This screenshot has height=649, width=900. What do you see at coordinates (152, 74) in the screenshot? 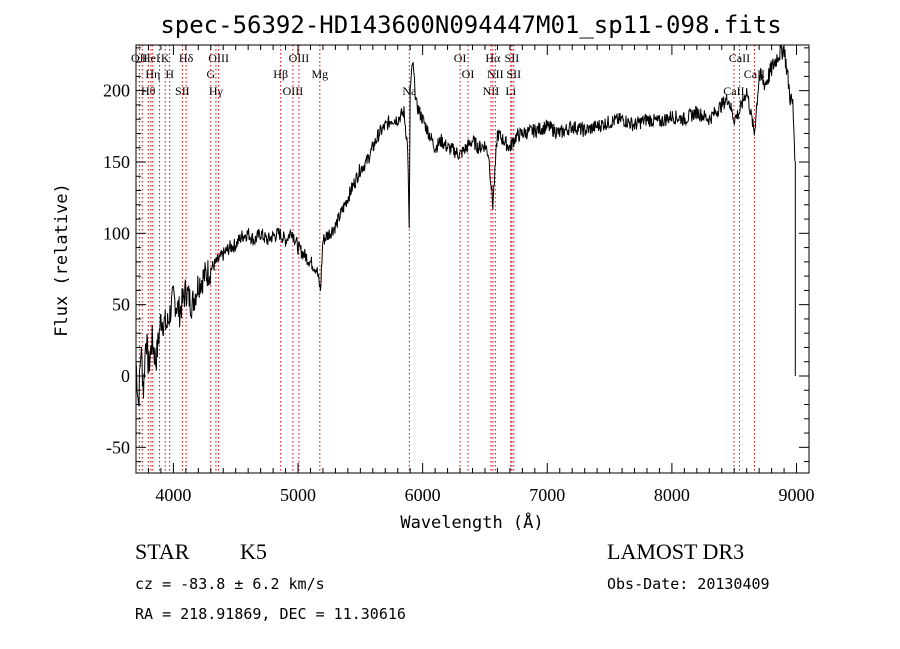
I see `line-marker-label: Hη` at bounding box center [152, 74].